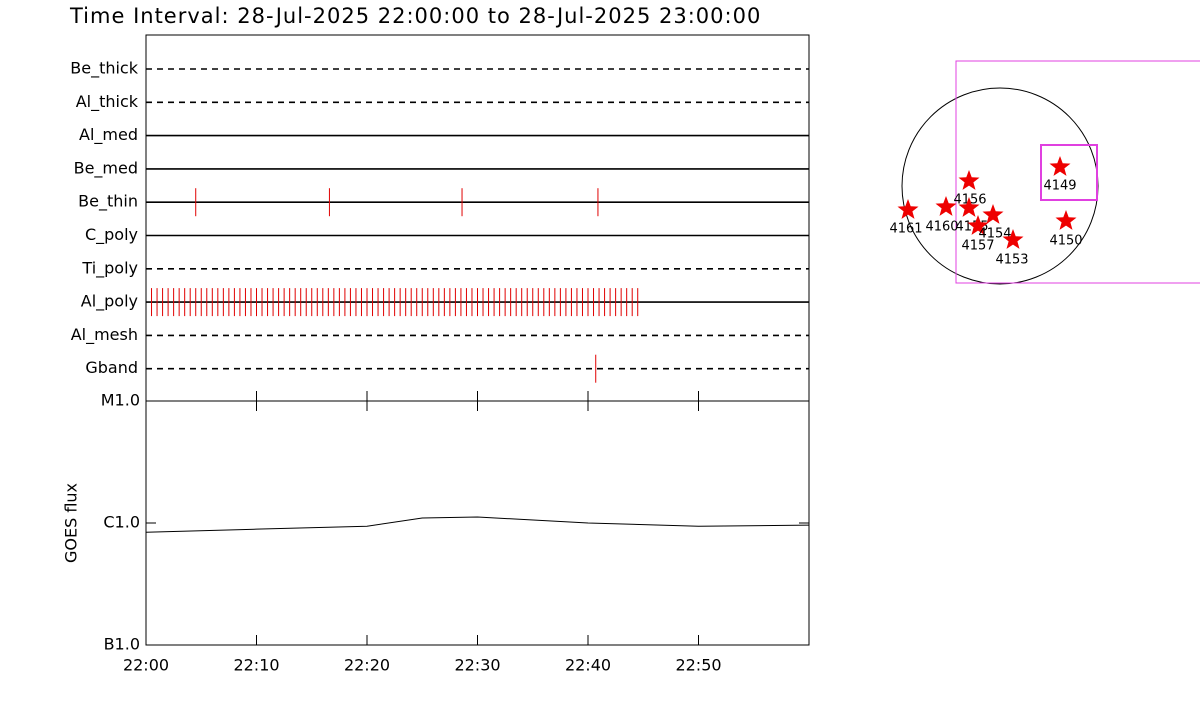 The width and height of the screenshot is (1200, 704). What do you see at coordinates (109, 268) in the screenshot?
I see `row-label: Ti_poly` at bounding box center [109, 268].